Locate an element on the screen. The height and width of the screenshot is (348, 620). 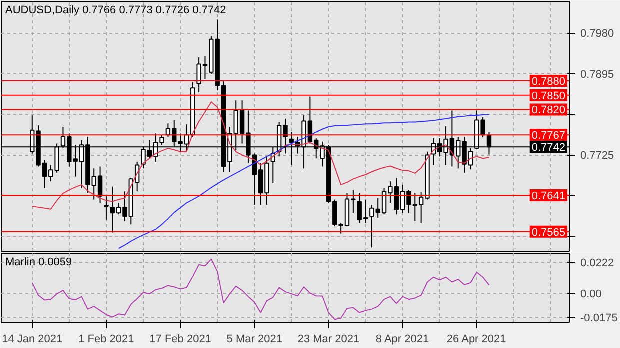
ref-line-label: 0.7850 is located at coordinates (549, 96).